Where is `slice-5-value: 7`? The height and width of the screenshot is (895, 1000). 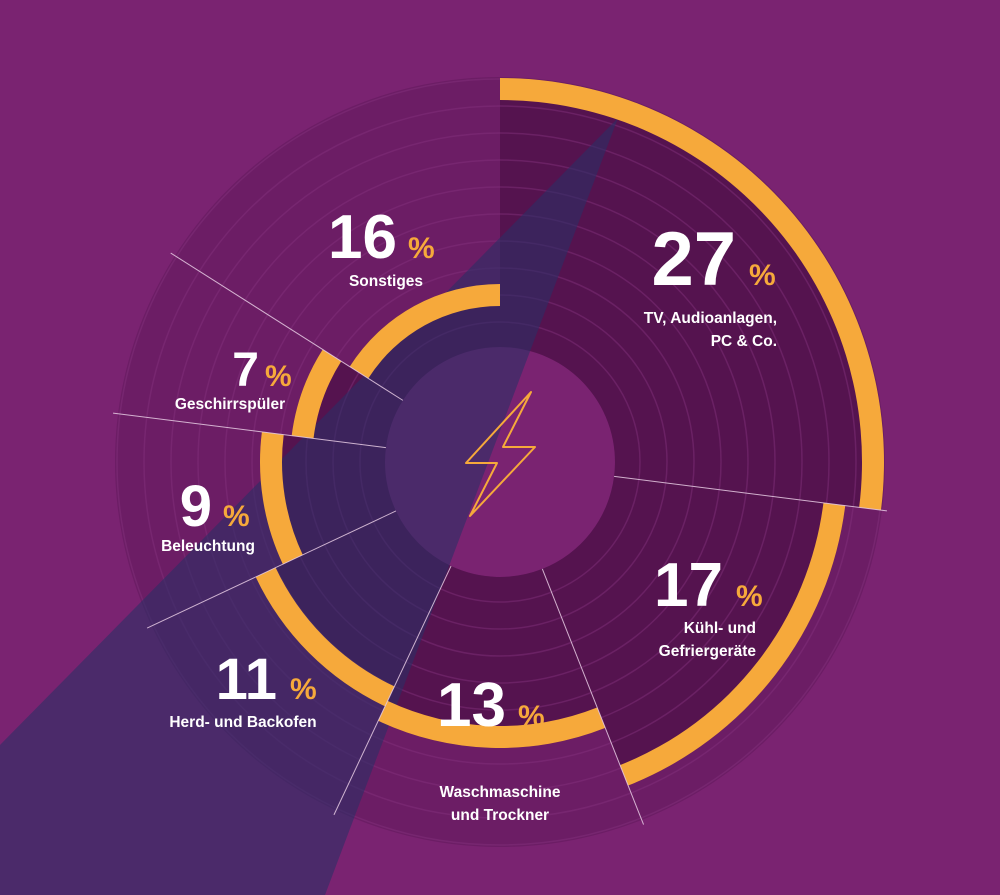
slice-5-value: 7 is located at coordinates (245, 370).